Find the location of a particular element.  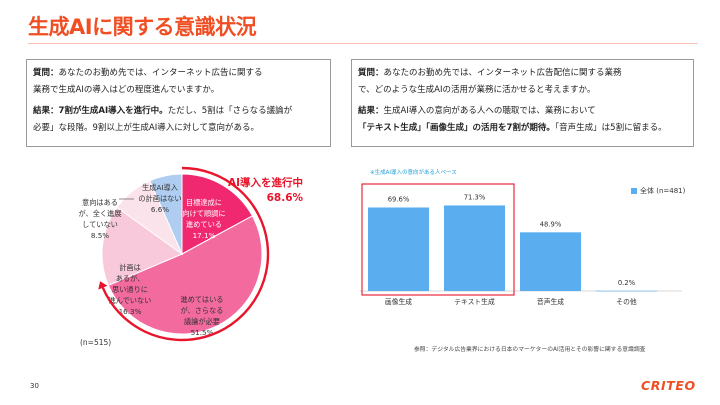

bar-image-gen-category: 画像生成 is located at coordinates (398, 301).